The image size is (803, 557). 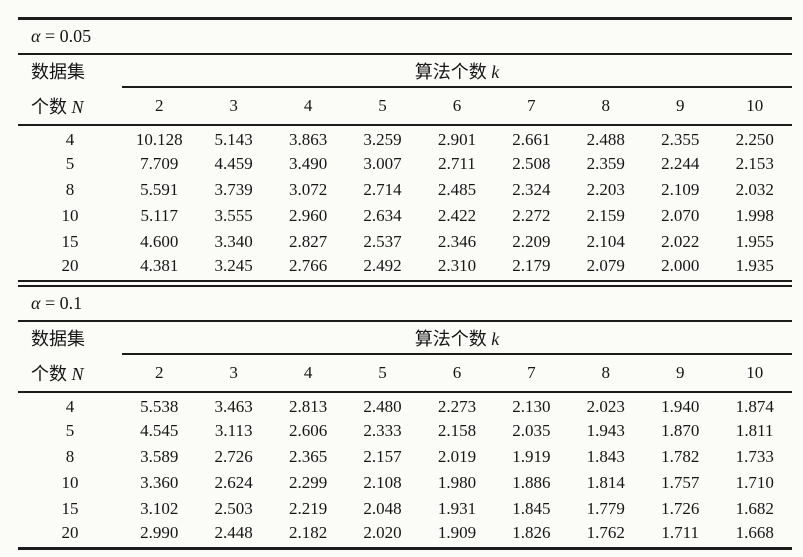 What do you see at coordinates (754, 215) in the screenshot?
I see `value-cell: 1.998` at bounding box center [754, 215].